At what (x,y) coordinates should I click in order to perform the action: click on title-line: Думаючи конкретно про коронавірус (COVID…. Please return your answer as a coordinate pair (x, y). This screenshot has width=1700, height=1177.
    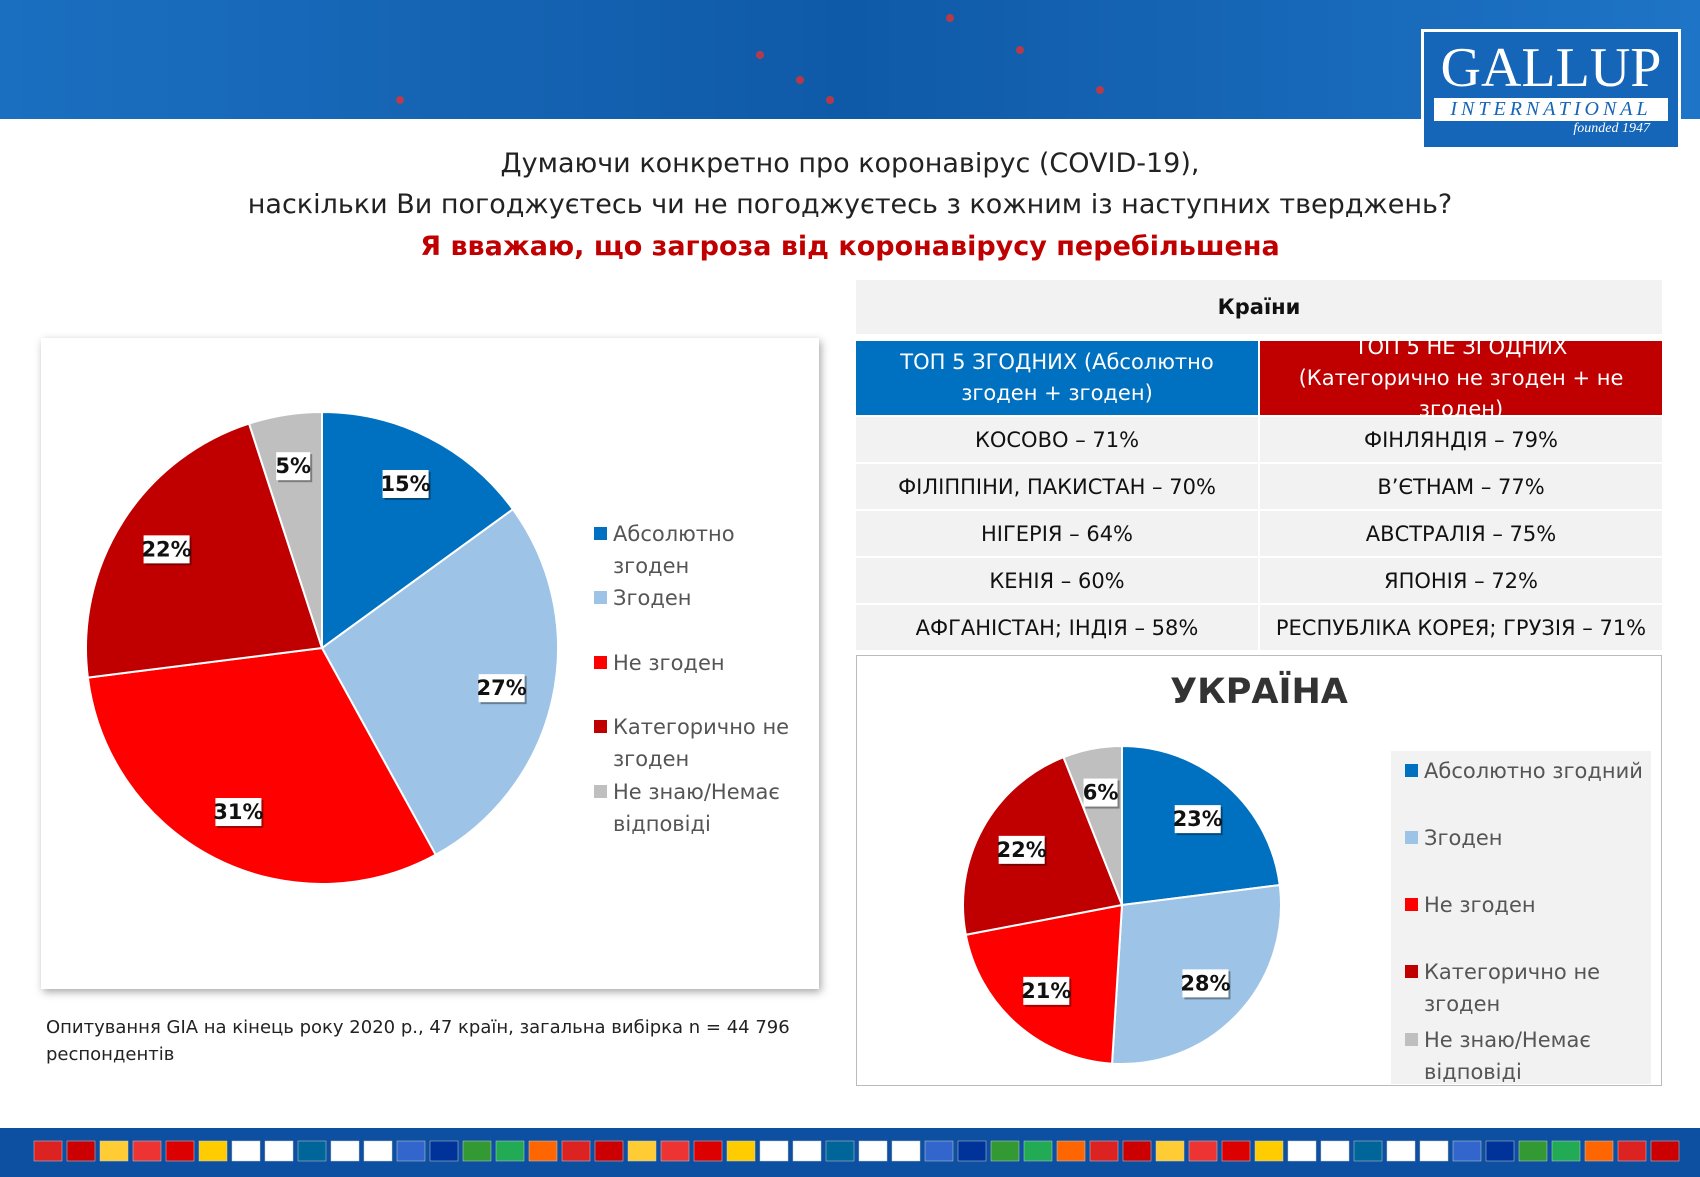
    Looking at the image, I should click on (850, 163).